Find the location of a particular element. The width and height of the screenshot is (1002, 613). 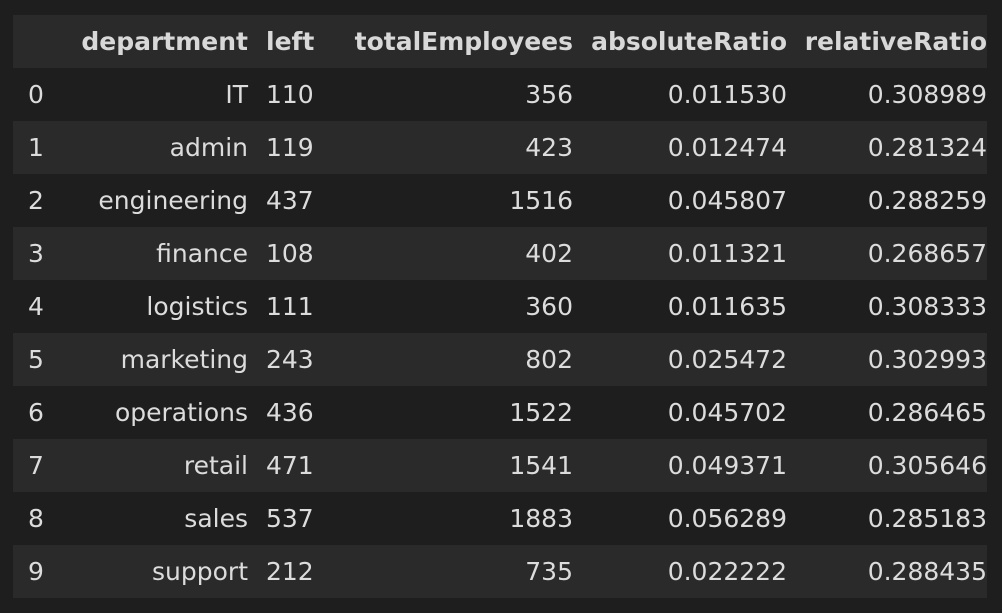

cell-department: admin is located at coordinates (208, 147).